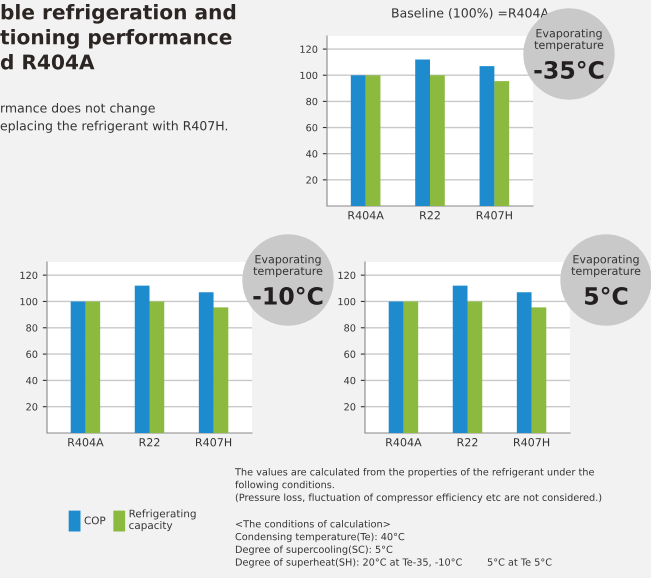  Describe the element at coordinates (394, 544) in the screenshot. I see `text: <The conditions of calculation> Condensing temperature(Te): 40°C Degree of supercooling(SC): 5°C Degree of superheat(SH): 20°C at Te-35, -10°C 5°C at Te 5°C` at that location.